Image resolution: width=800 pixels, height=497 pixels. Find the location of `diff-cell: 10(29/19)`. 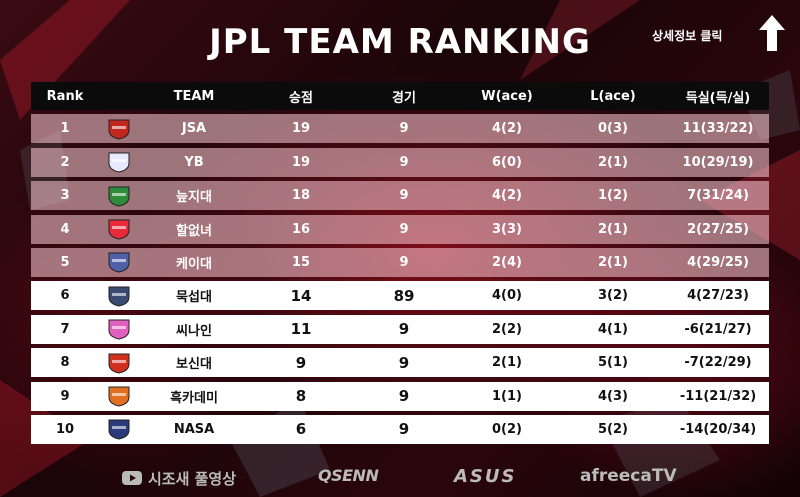

diff-cell: 10(29/19) is located at coordinates (718, 162).